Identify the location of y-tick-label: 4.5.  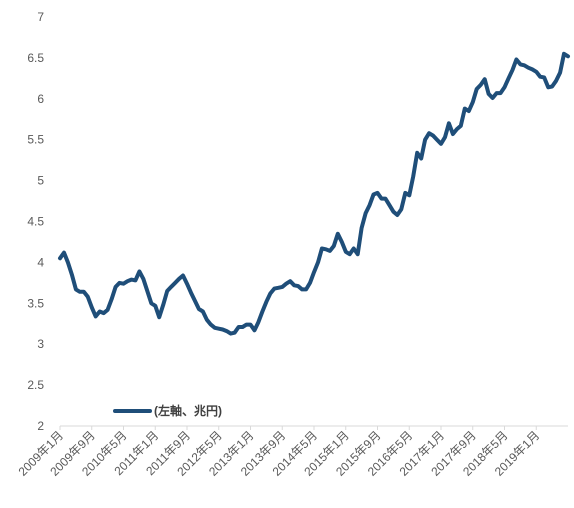
(35, 222).